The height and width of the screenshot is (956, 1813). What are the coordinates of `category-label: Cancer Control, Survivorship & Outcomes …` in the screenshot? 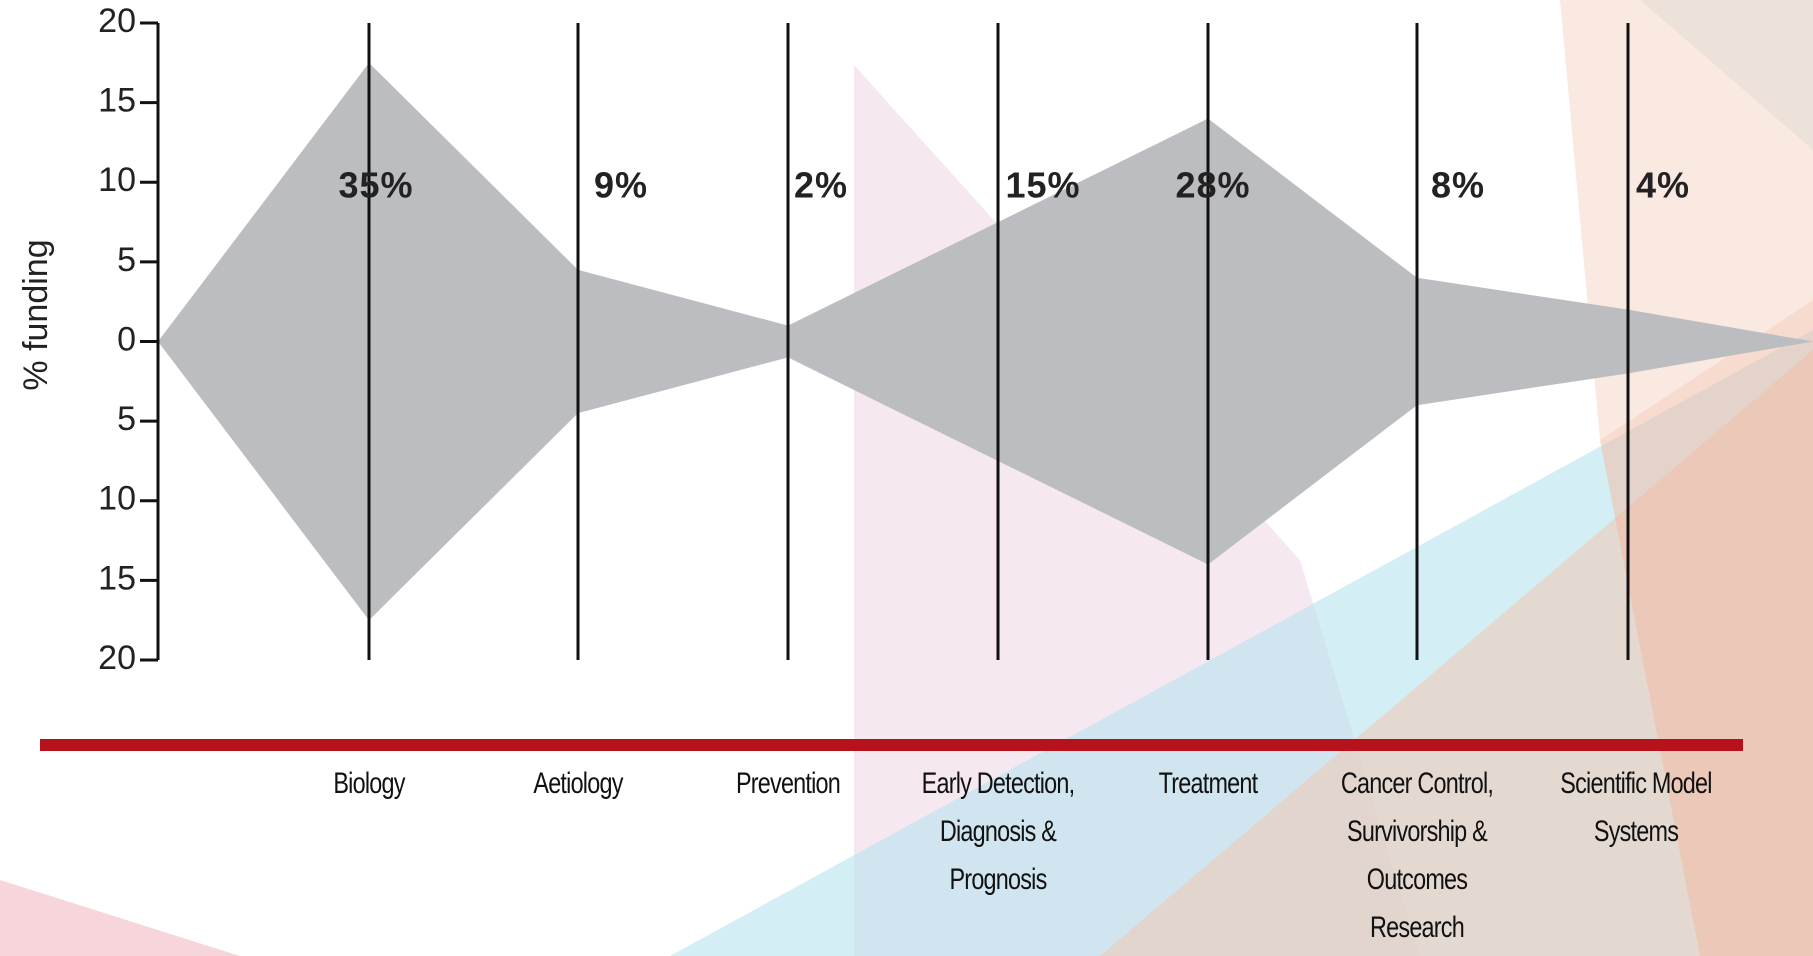 It's located at (1417, 855).